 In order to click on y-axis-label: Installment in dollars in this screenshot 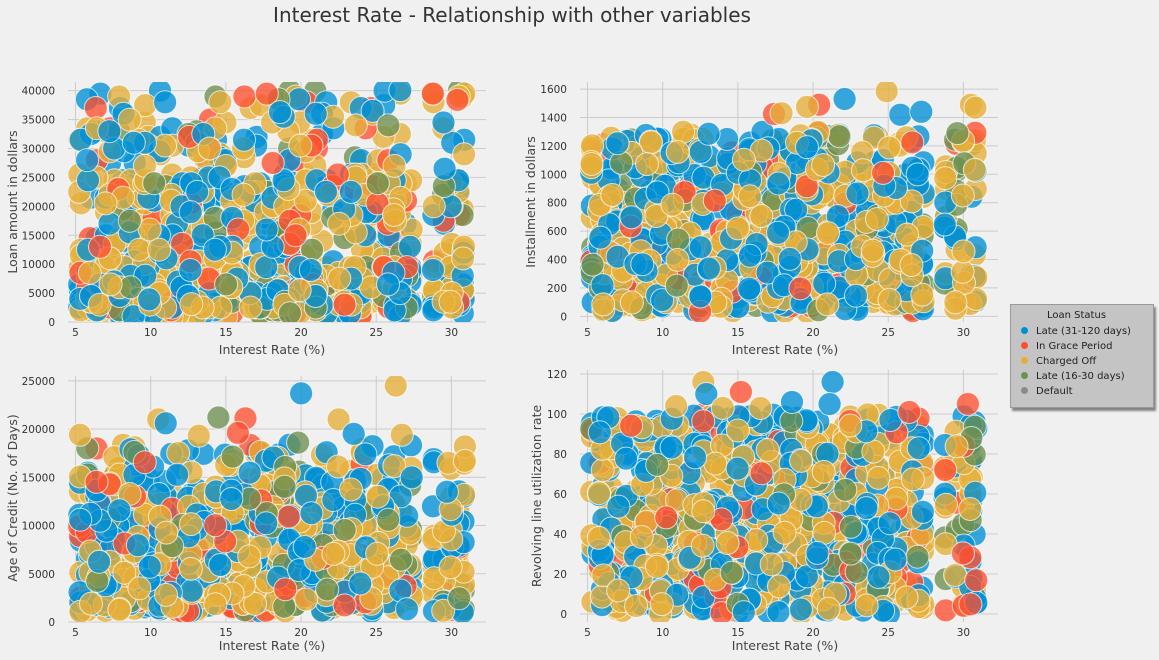, I will do `click(530, 202)`.